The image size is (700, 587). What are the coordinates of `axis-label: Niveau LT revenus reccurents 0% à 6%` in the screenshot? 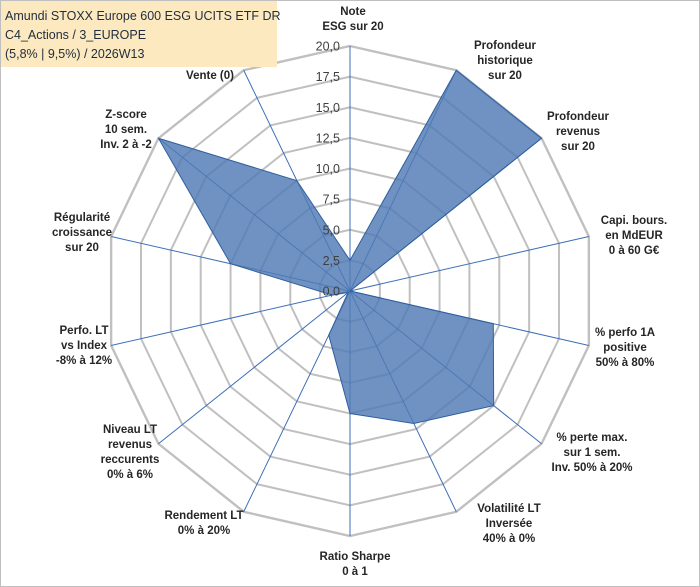 It's located at (130, 452).